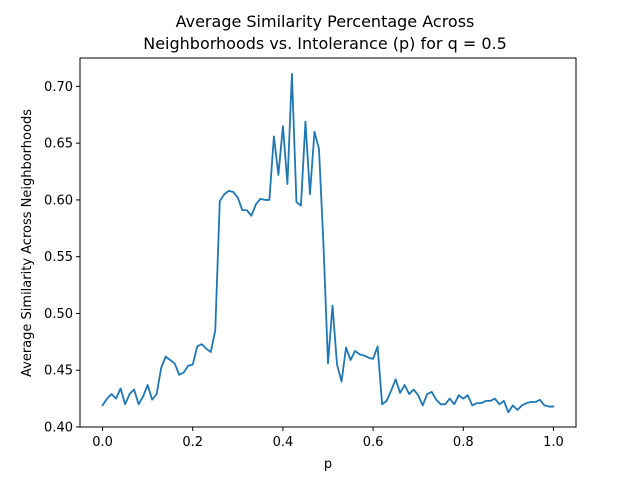  What do you see at coordinates (58, 428) in the screenshot?
I see `y-tick-label: 0.40` at bounding box center [58, 428].